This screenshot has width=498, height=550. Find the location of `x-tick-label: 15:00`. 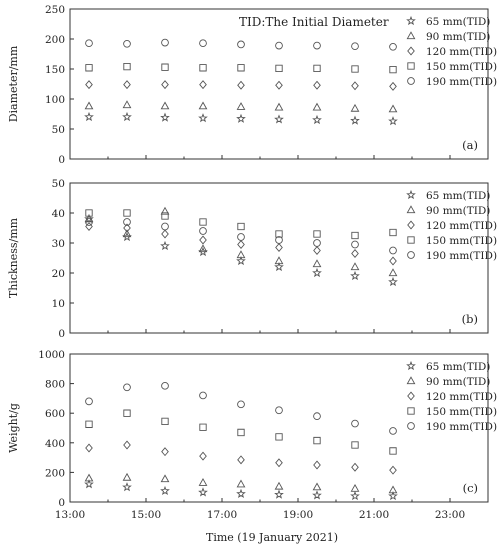

x-tick-label: 15:00 is located at coordinates (146, 515).